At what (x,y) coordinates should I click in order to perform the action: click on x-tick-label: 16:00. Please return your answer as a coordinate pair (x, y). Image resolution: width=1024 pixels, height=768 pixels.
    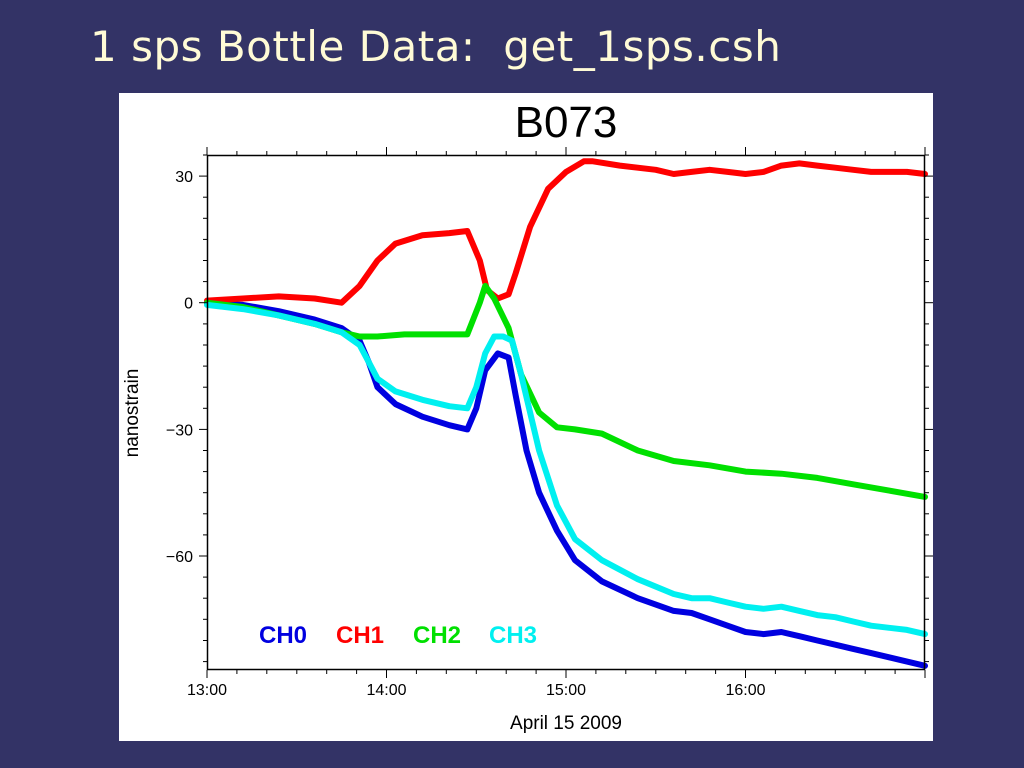
    Looking at the image, I should click on (745, 690).